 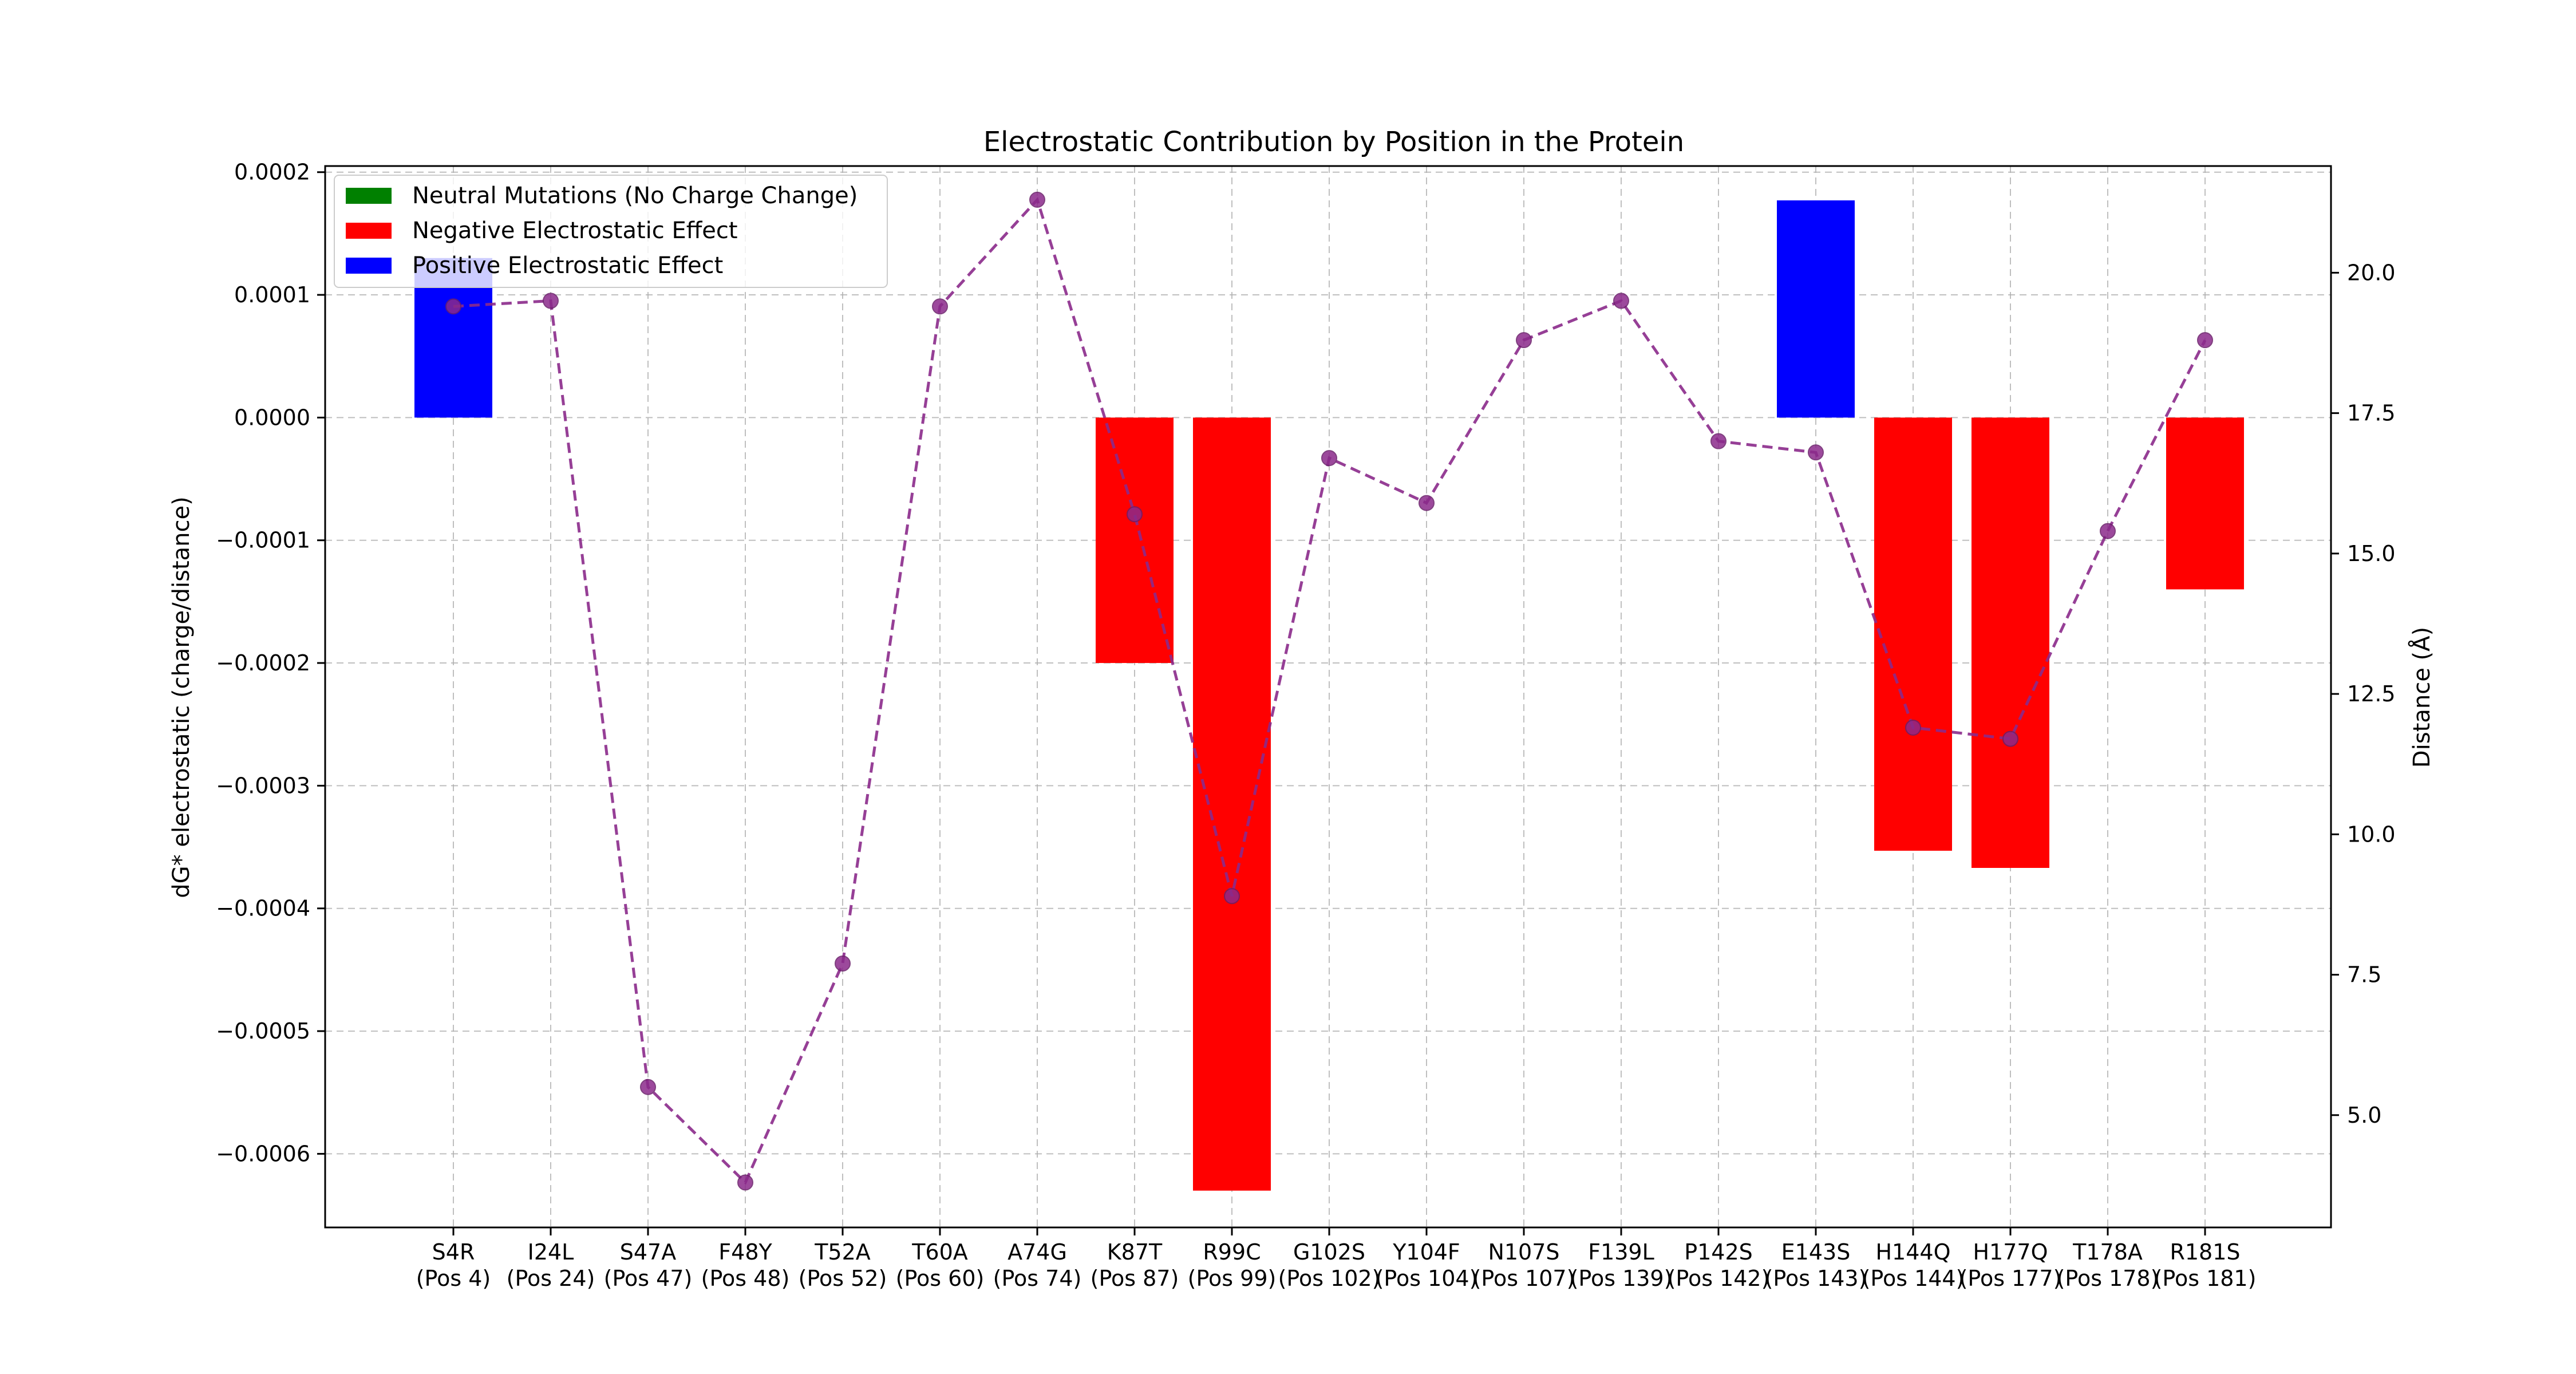 What do you see at coordinates (1037, 1279) in the screenshot?
I see `x-tick-label-position: (Pos 74)` at bounding box center [1037, 1279].